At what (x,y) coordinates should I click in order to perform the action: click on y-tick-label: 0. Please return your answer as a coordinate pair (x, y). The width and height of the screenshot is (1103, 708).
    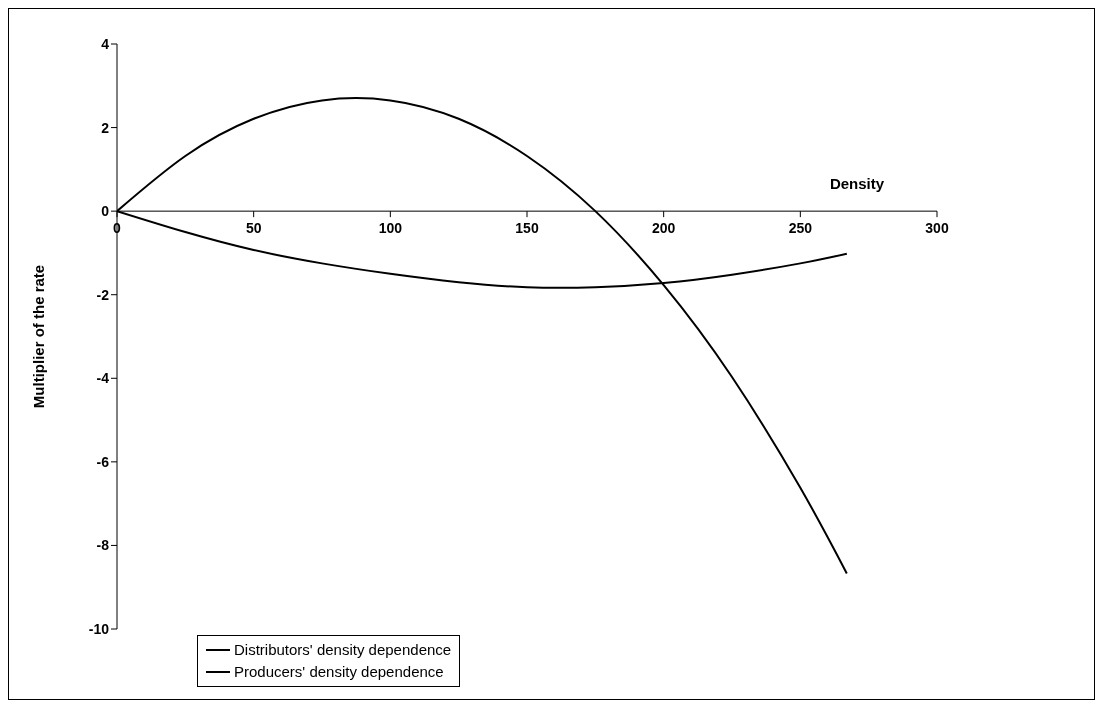
    Looking at the image, I should click on (105, 211).